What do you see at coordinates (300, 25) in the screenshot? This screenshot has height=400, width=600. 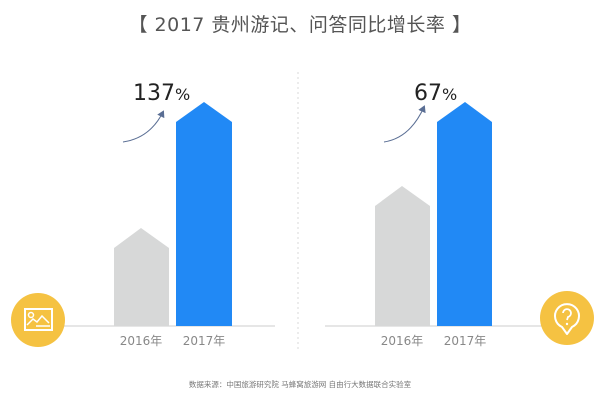 I see `chart-title: 【 2017 贵州游记、问答同比增长率 】` at bounding box center [300, 25].